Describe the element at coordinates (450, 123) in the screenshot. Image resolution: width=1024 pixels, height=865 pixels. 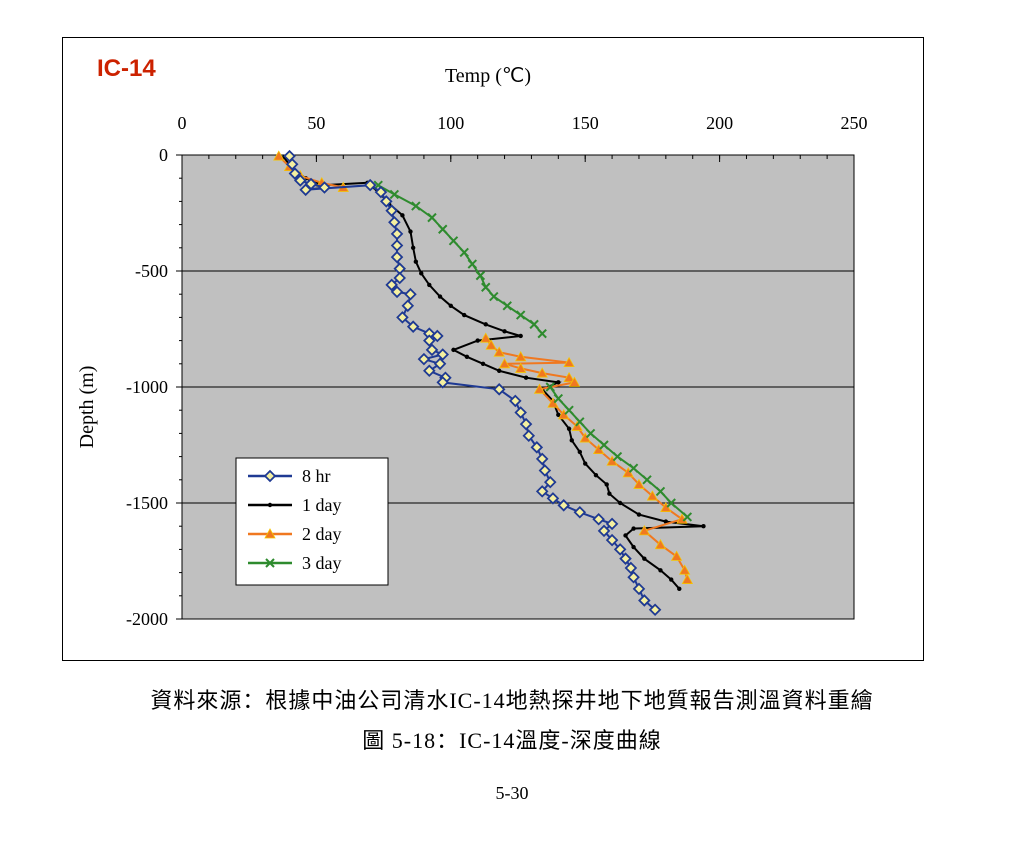
I see `x-tick-label: 100` at that location.